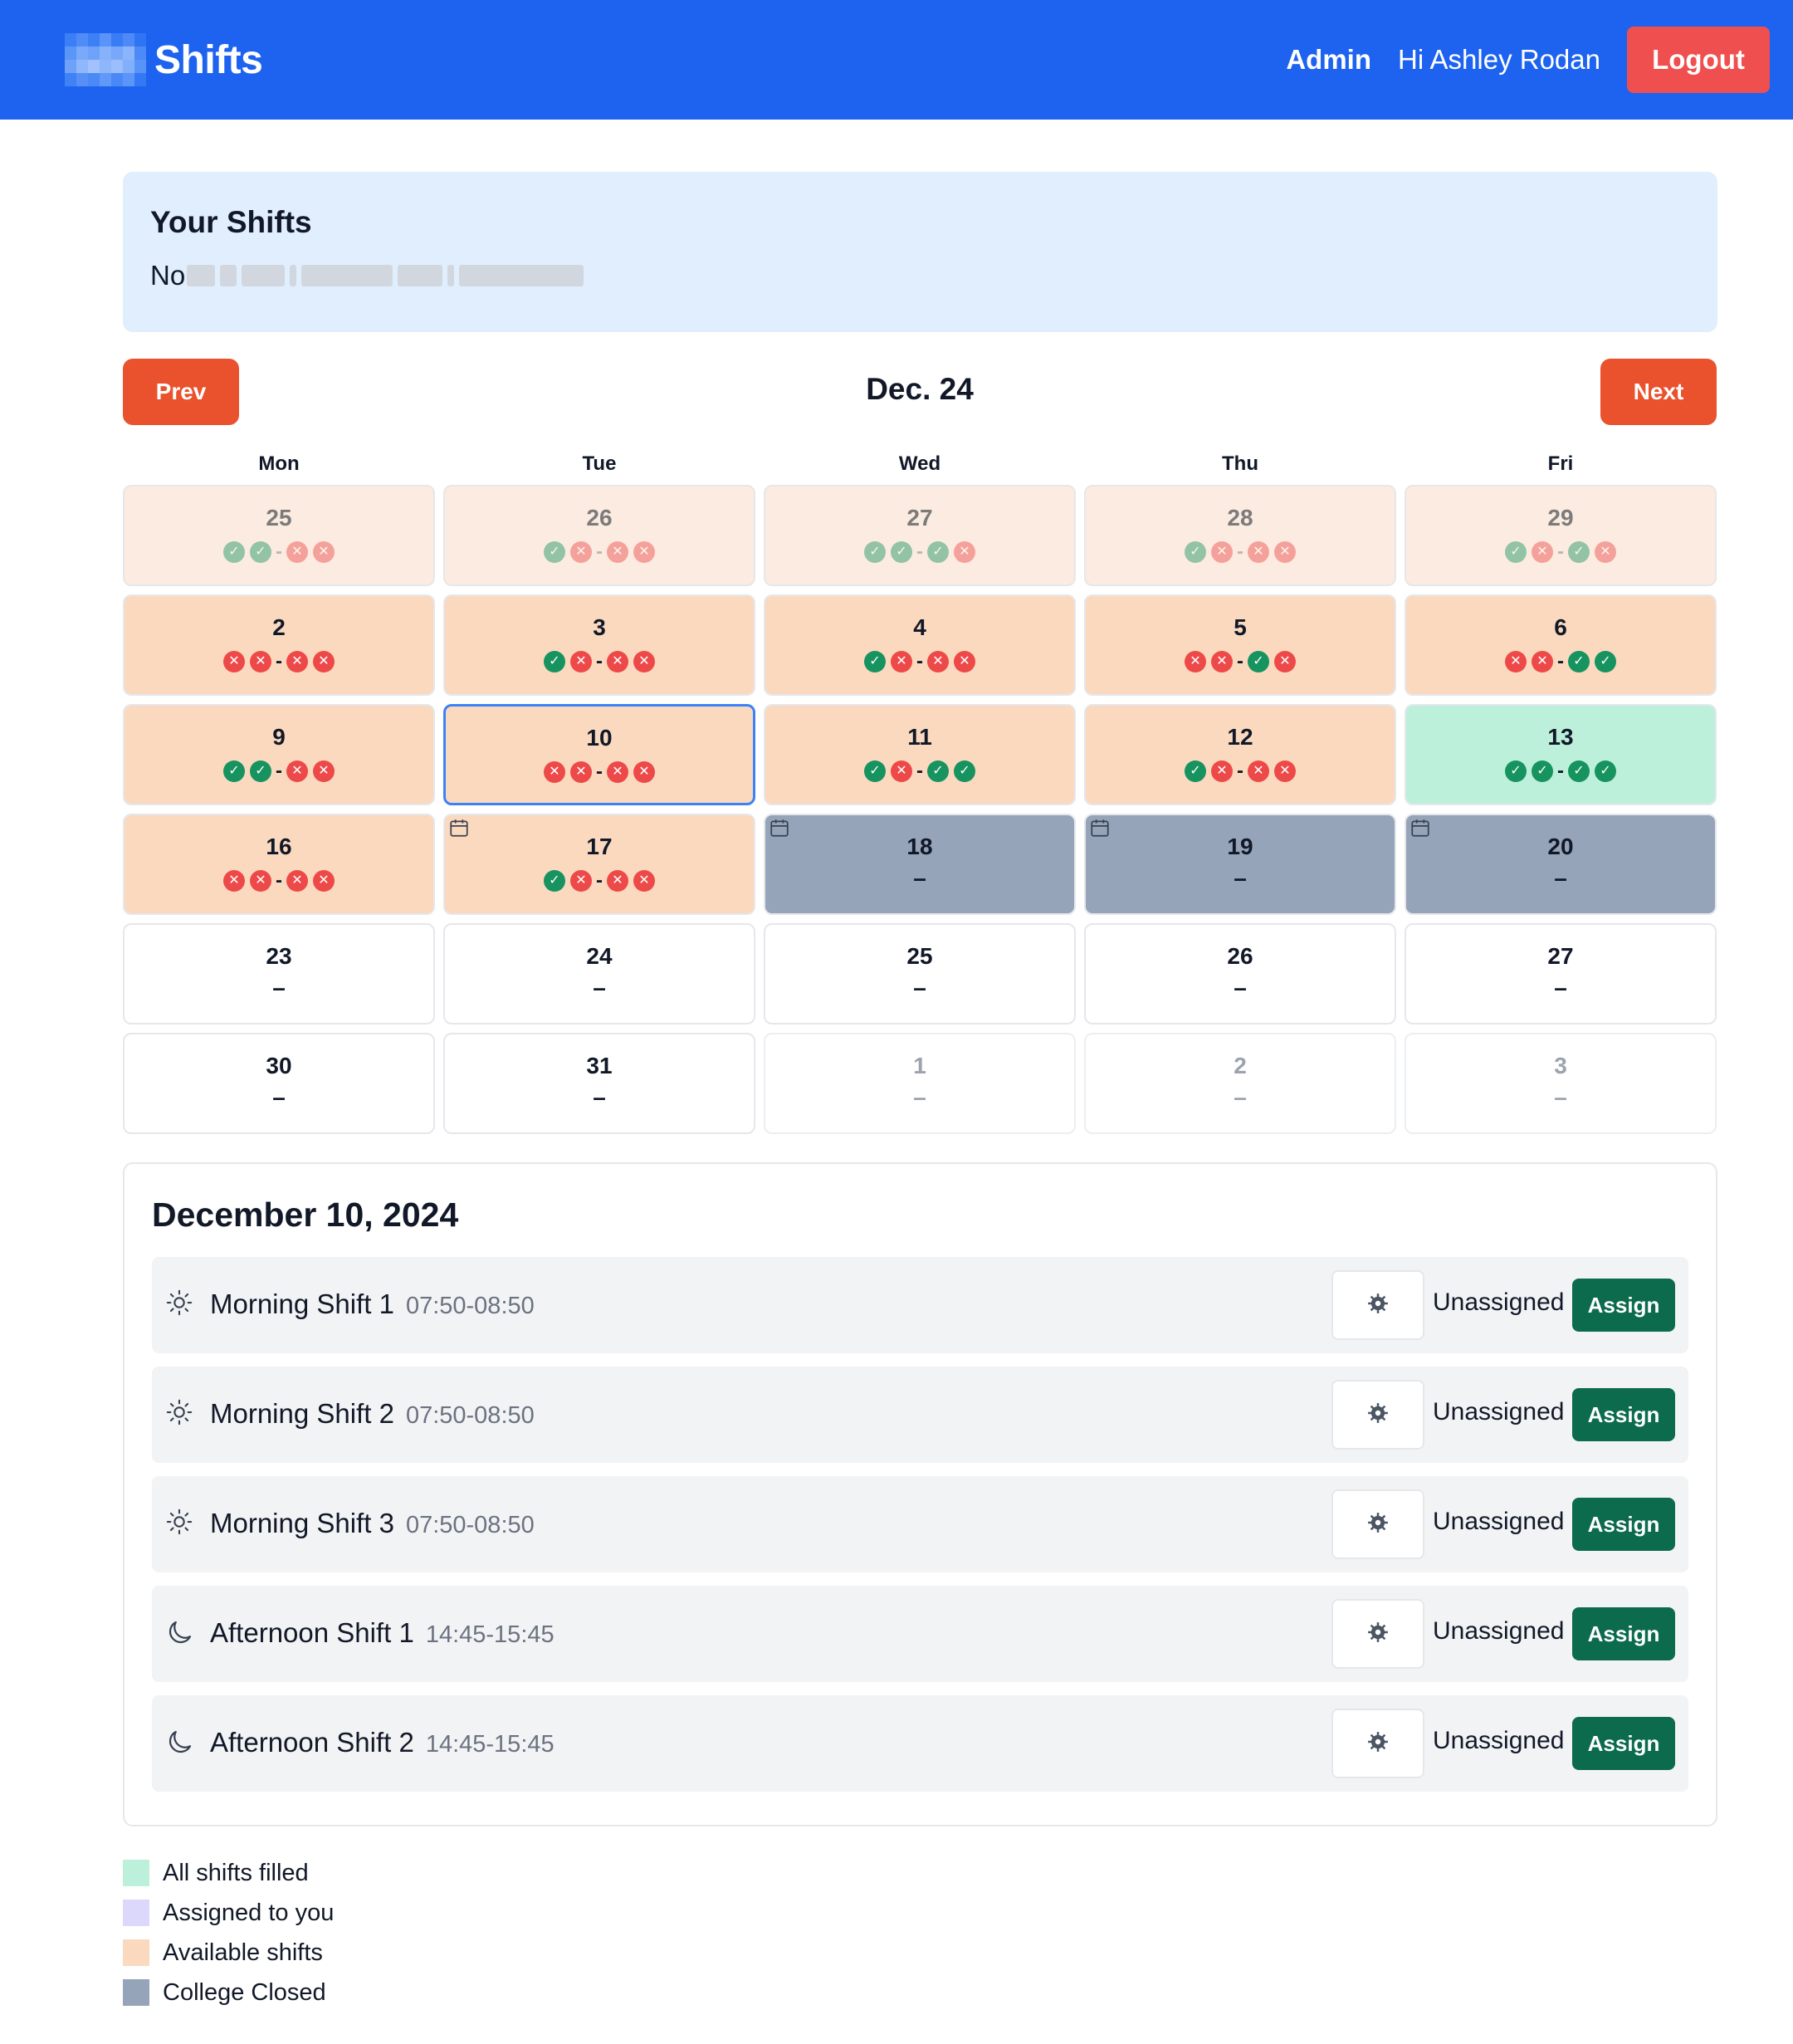 This screenshot has height=2044, width=1793. What do you see at coordinates (1560, 627) in the screenshot?
I see `day-number: 6` at bounding box center [1560, 627].